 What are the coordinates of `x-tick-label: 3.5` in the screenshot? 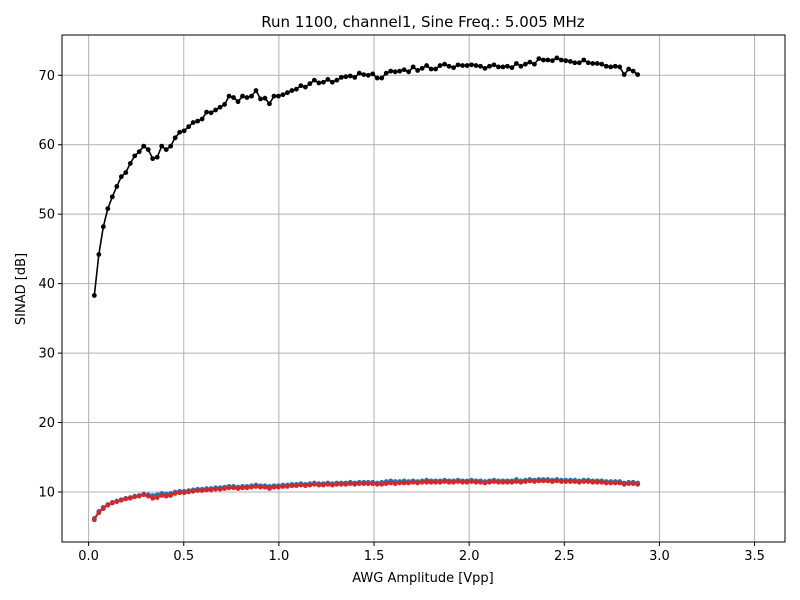 It's located at (754, 556).